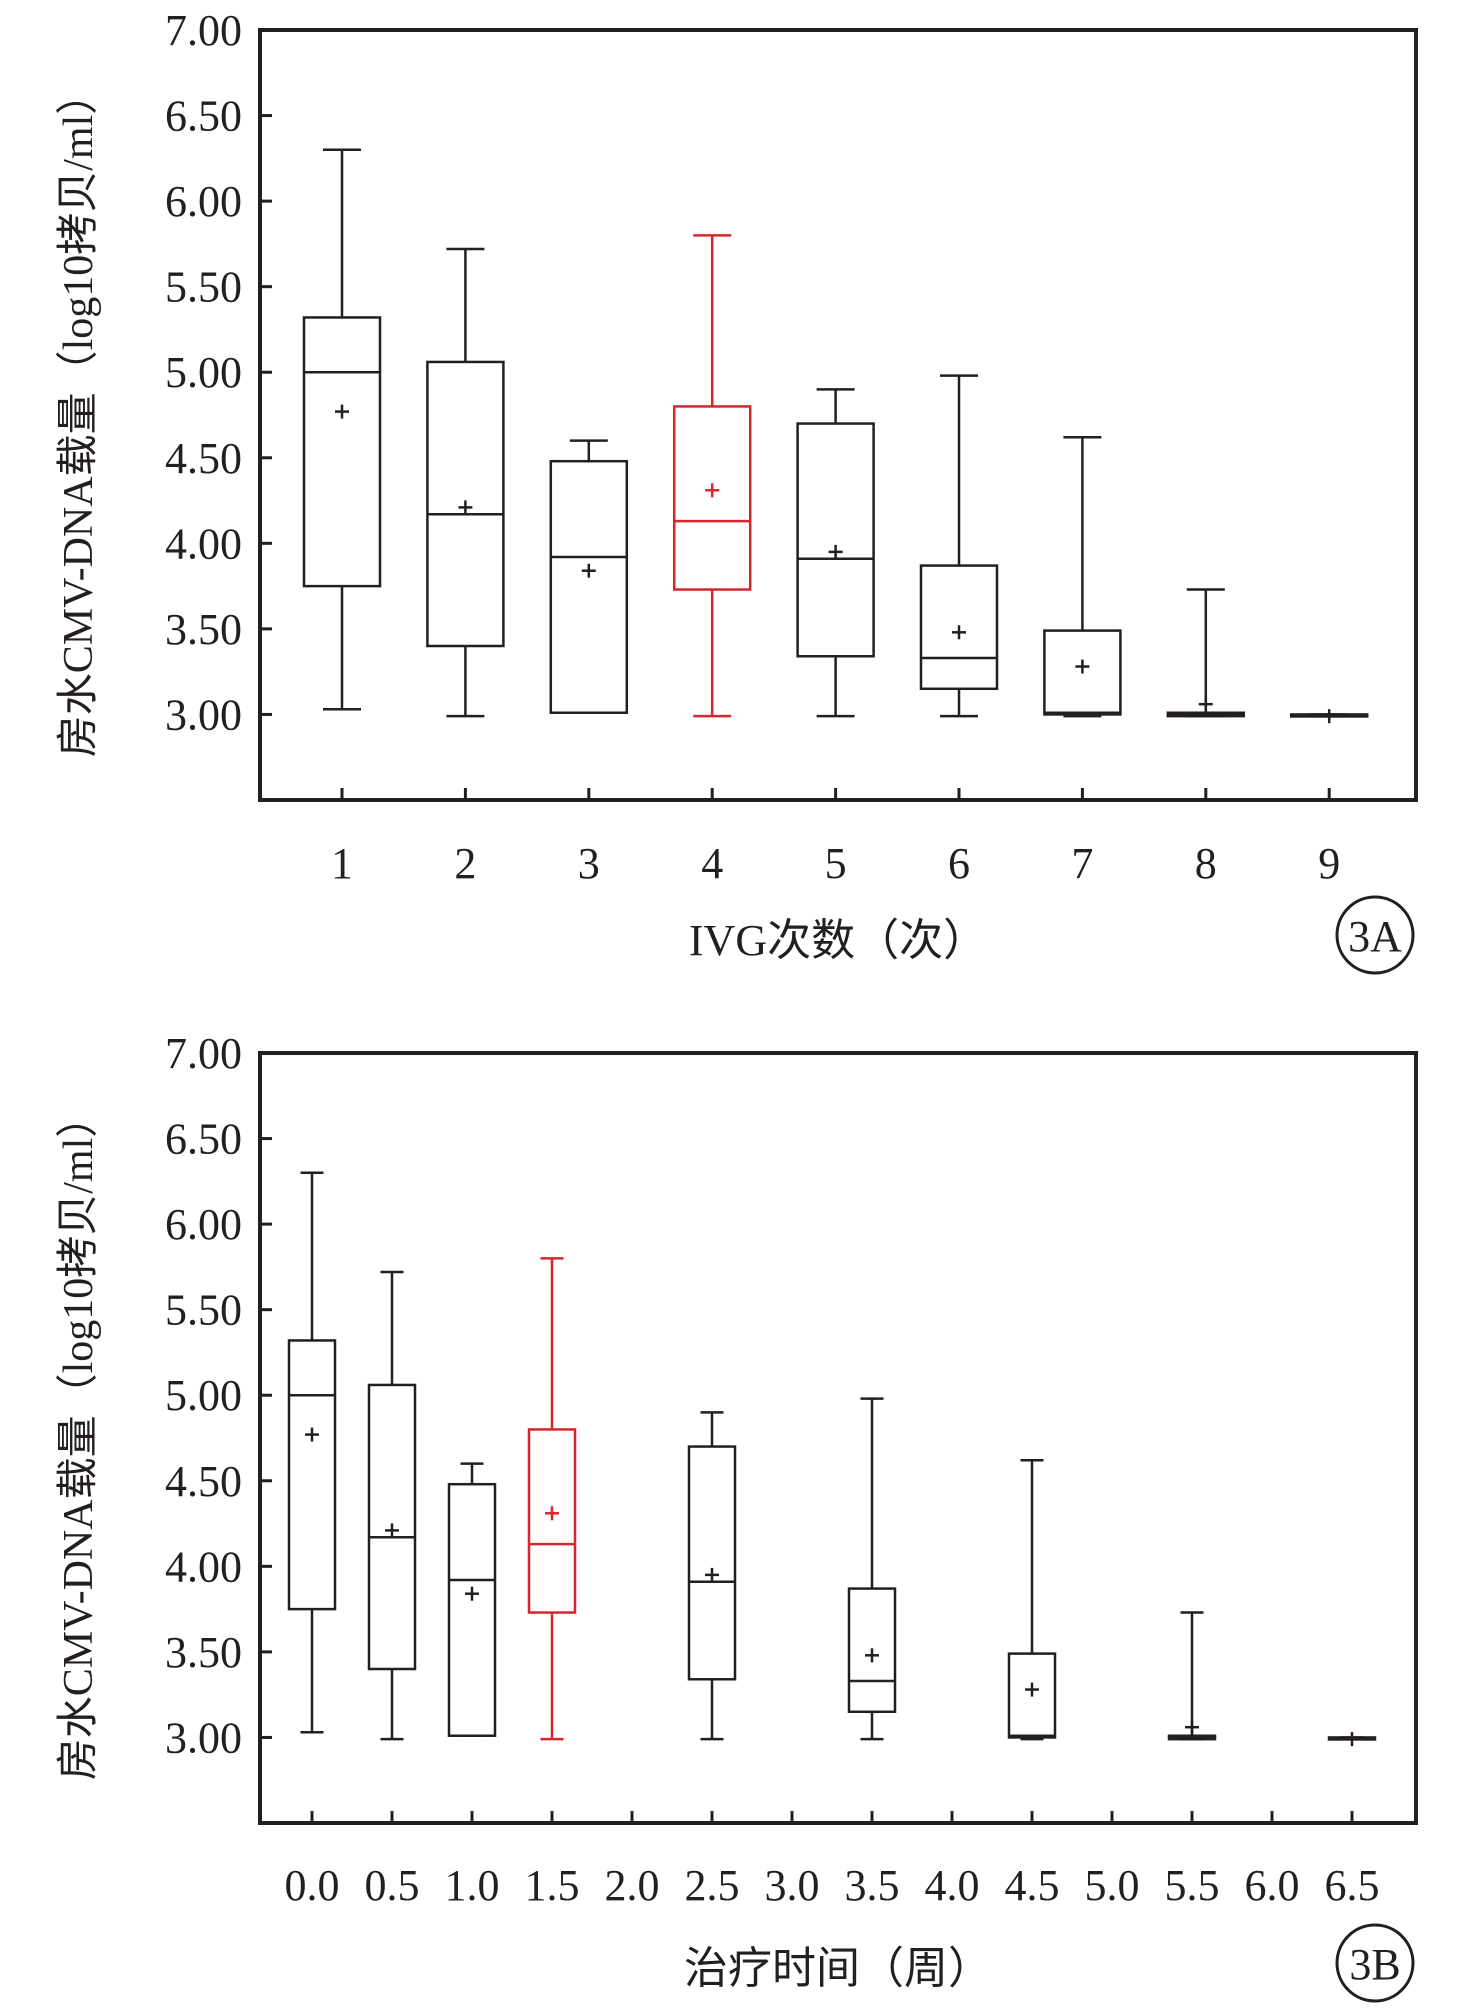 This screenshot has height=2014, width=1476. Describe the element at coordinates (872, 1885) in the screenshot. I see `x-tick-label: 3.5` at that location.